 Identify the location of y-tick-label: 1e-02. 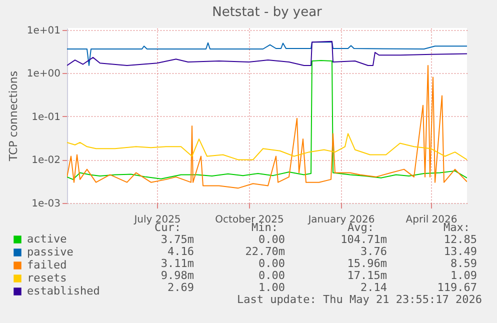
(46, 160).